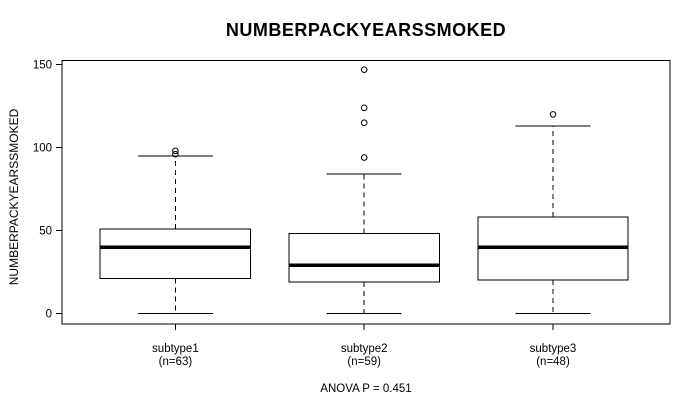 The width and height of the screenshot is (700, 400). What do you see at coordinates (366, 389) in the screenshot?
I see `anova-note: ANOVA P = 0.451` at bounding box center [366, 389].